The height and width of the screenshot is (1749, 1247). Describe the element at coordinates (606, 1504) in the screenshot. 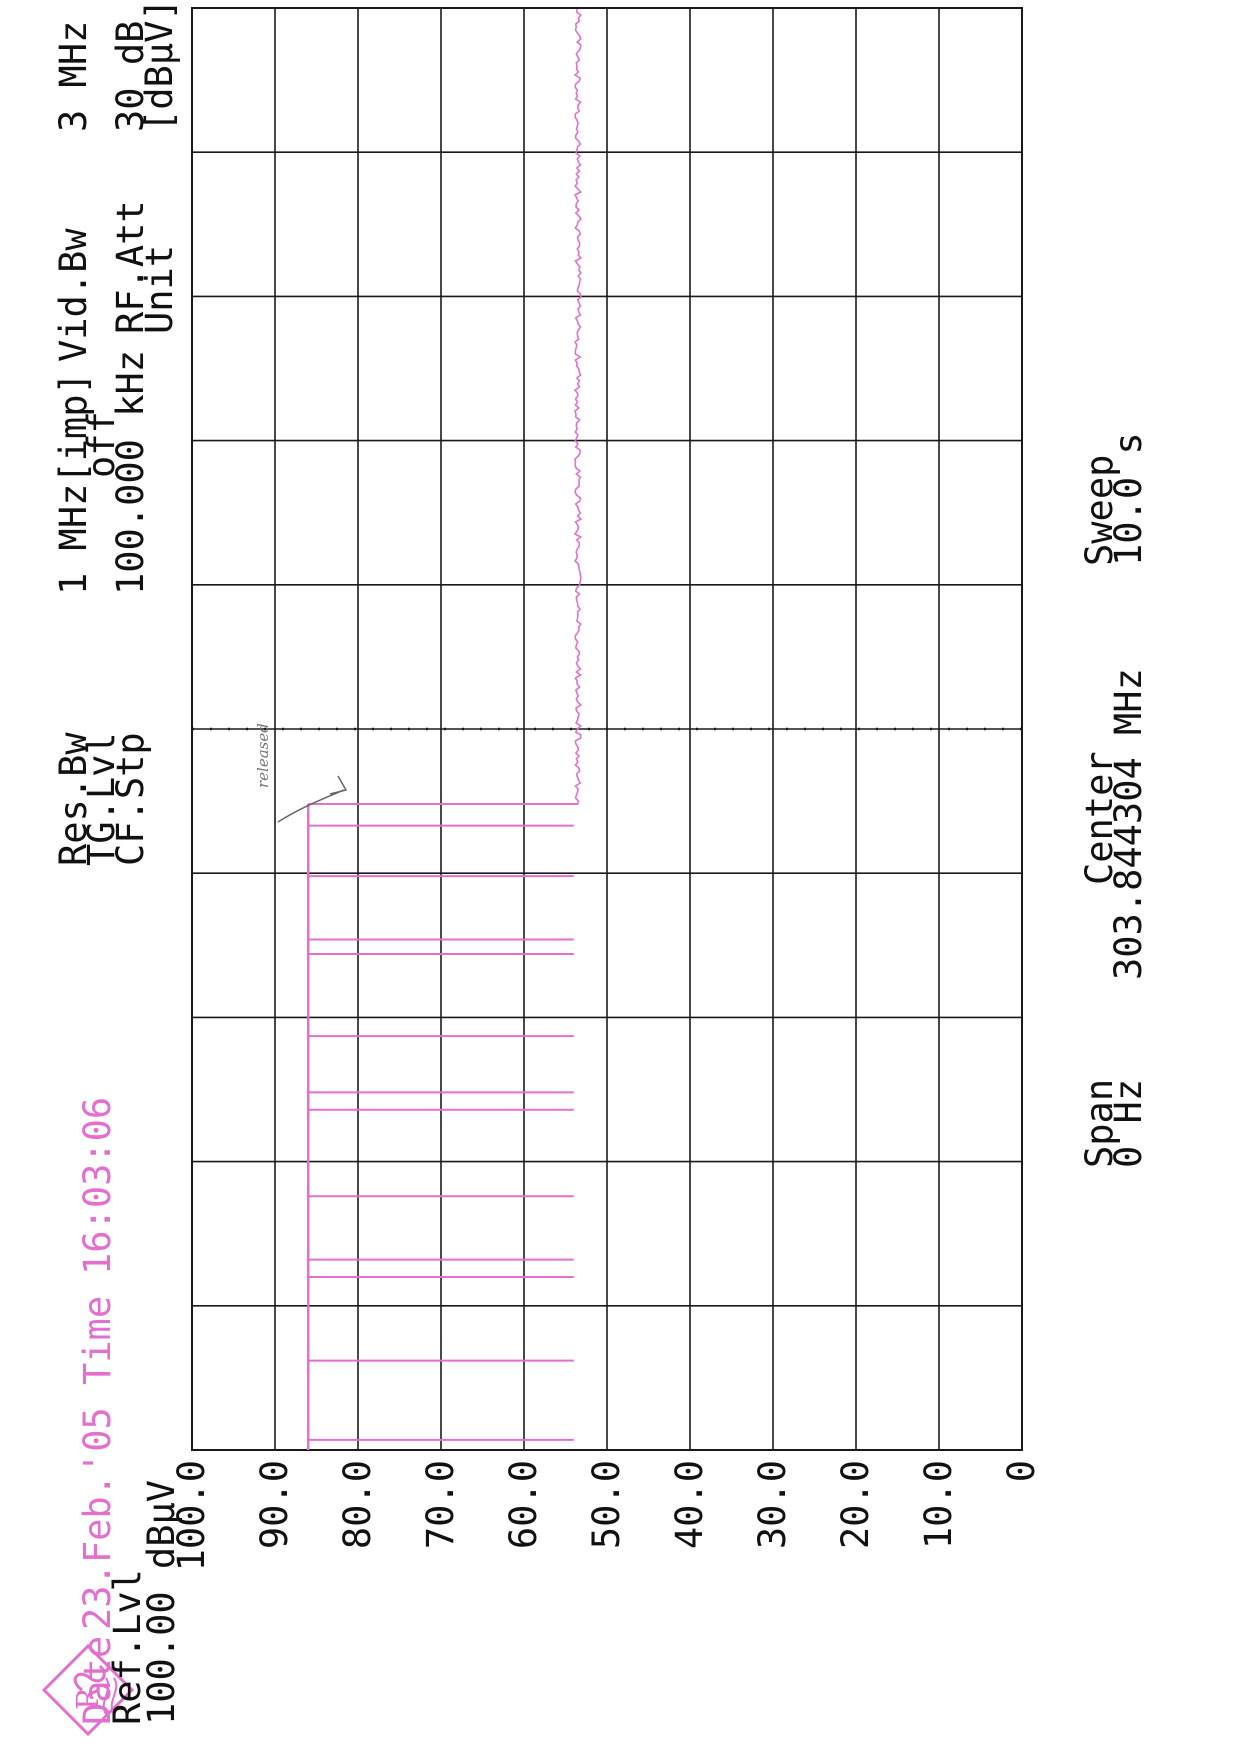

I see `y-tick-label: 50.0` at that location.